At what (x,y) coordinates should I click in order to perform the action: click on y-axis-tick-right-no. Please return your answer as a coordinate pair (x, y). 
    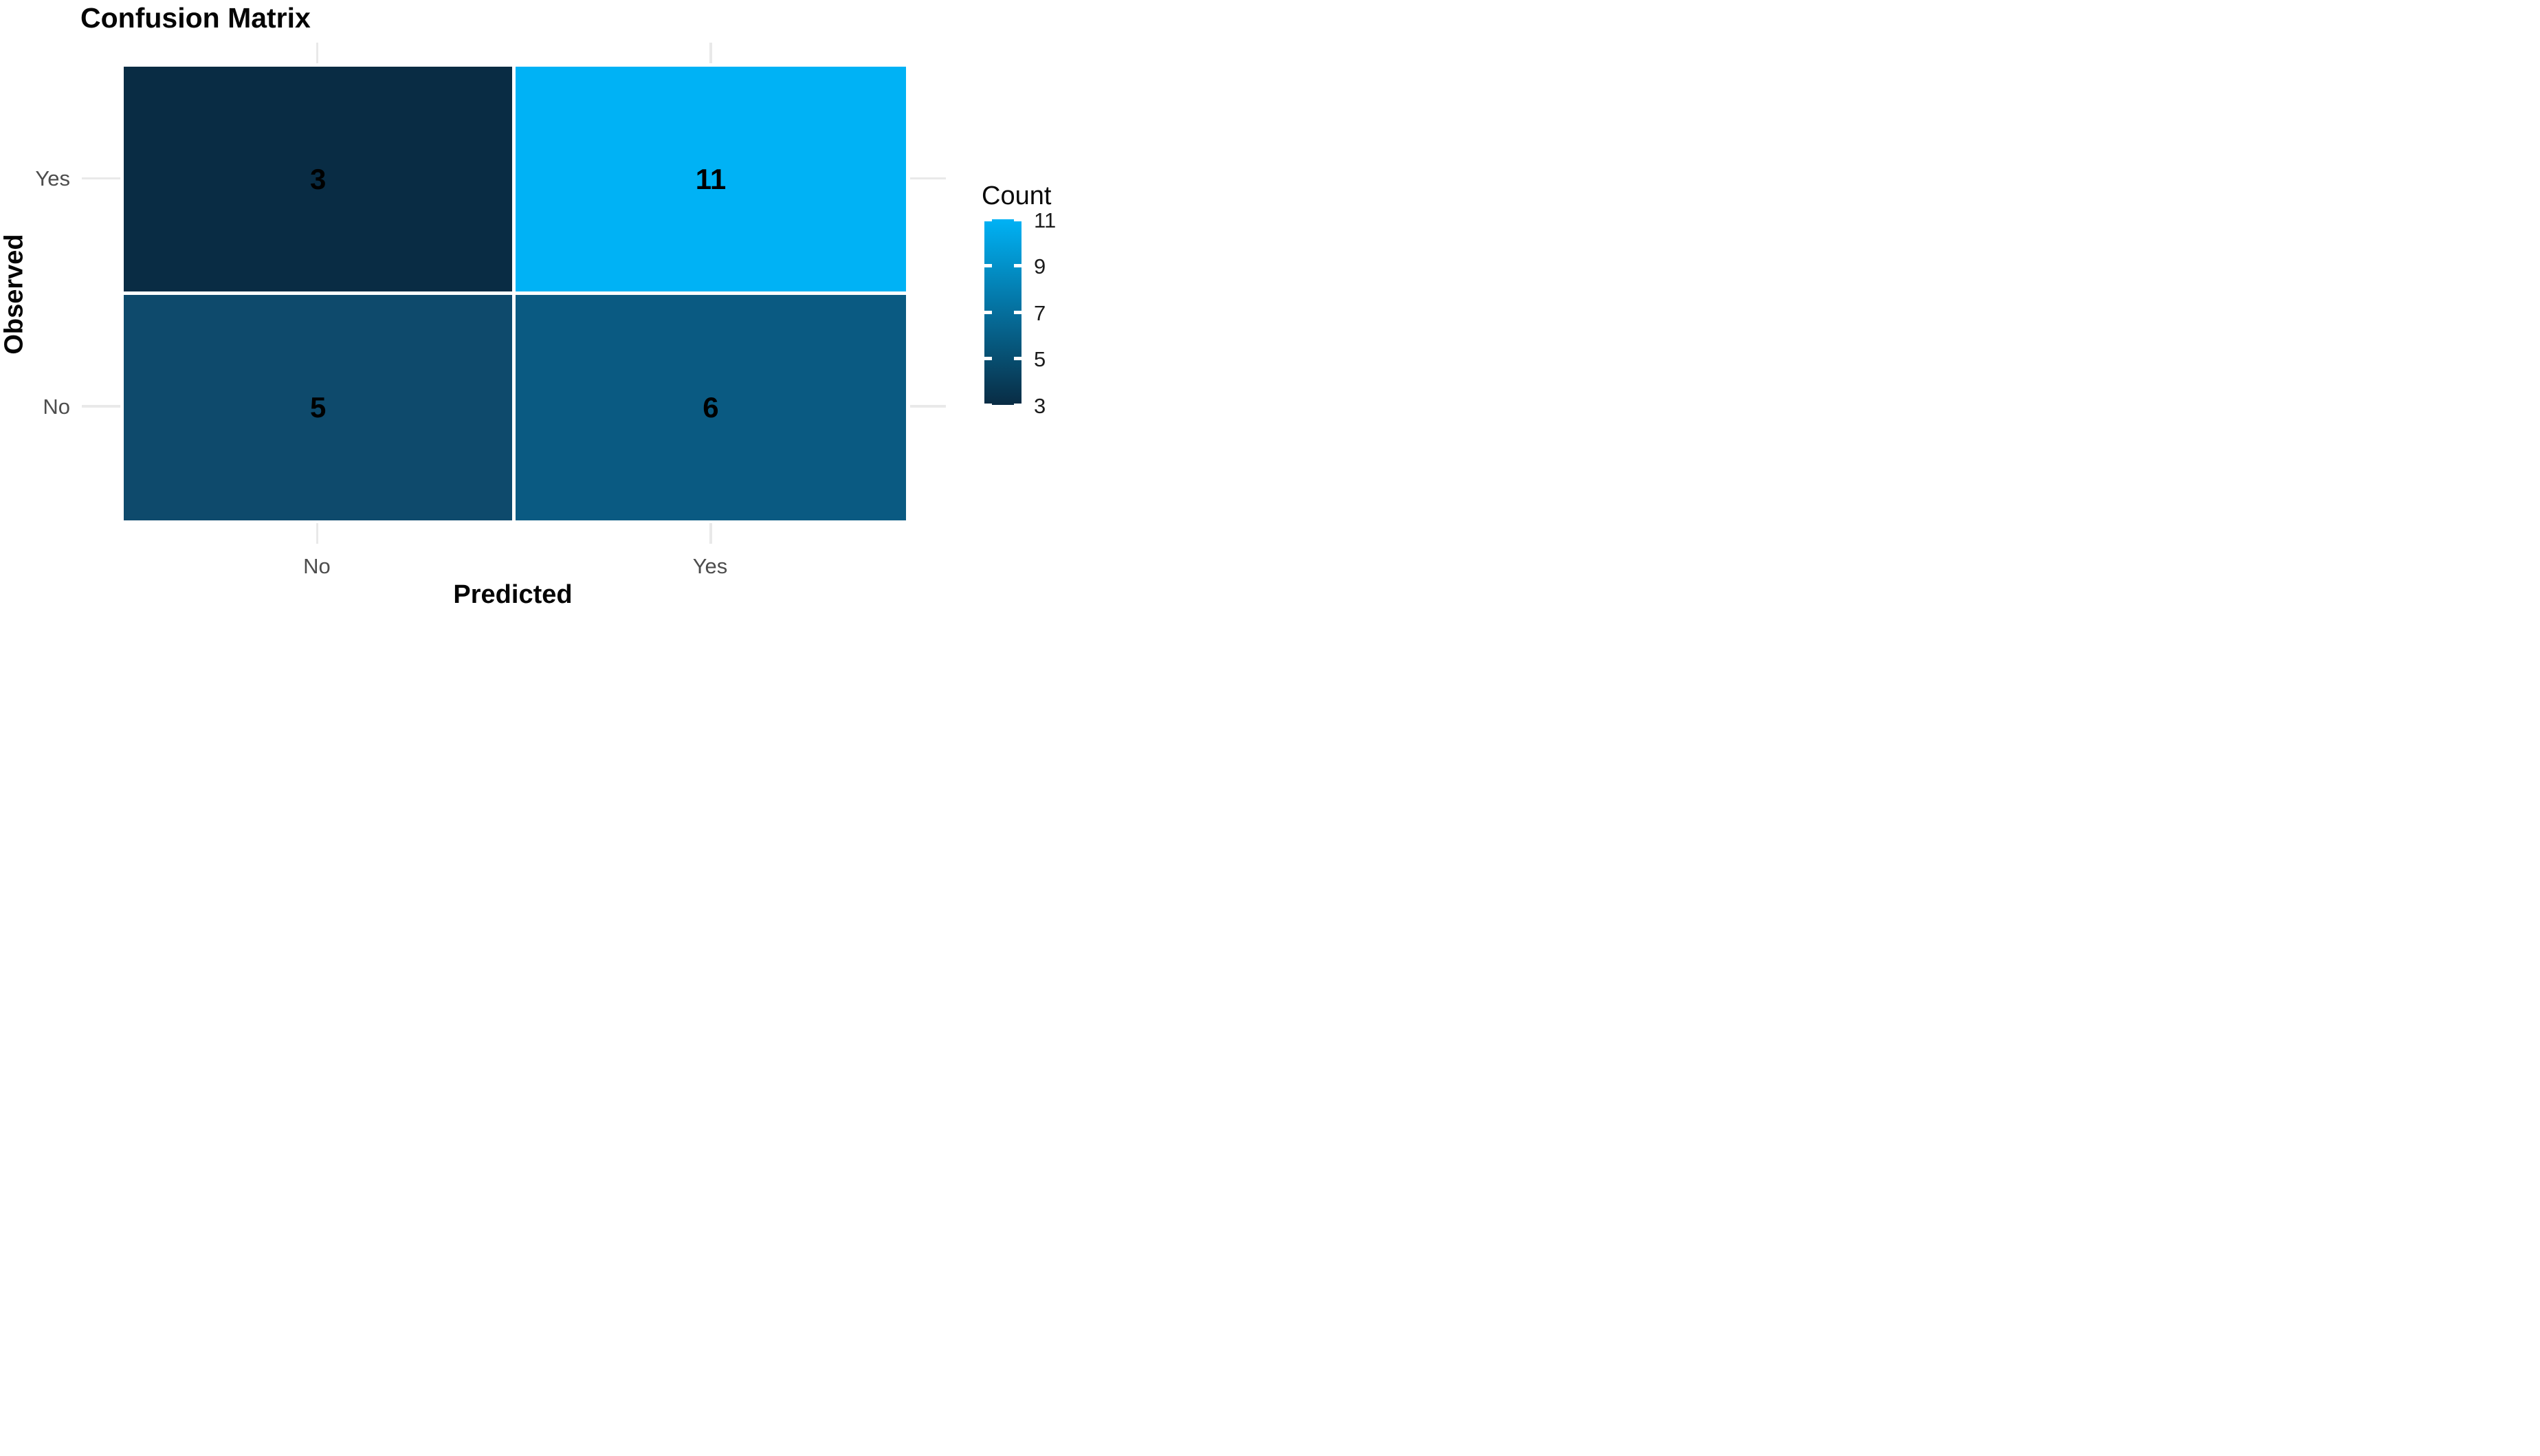
    Looking at the image, I should click on (928, 406).